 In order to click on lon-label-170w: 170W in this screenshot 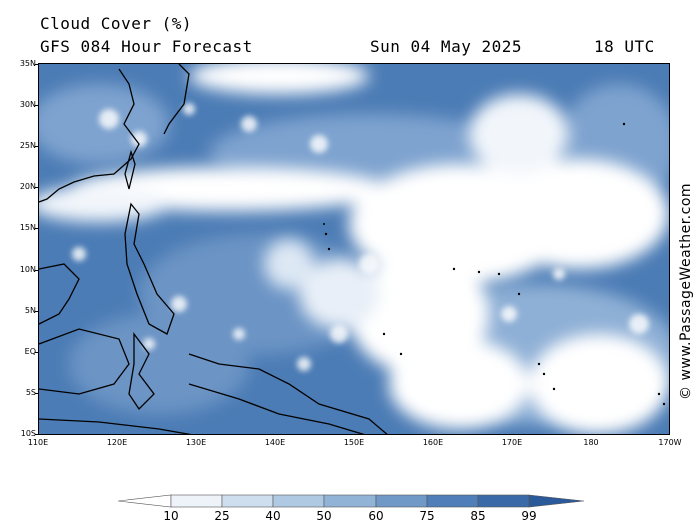, I will do `click(670, 442)`.